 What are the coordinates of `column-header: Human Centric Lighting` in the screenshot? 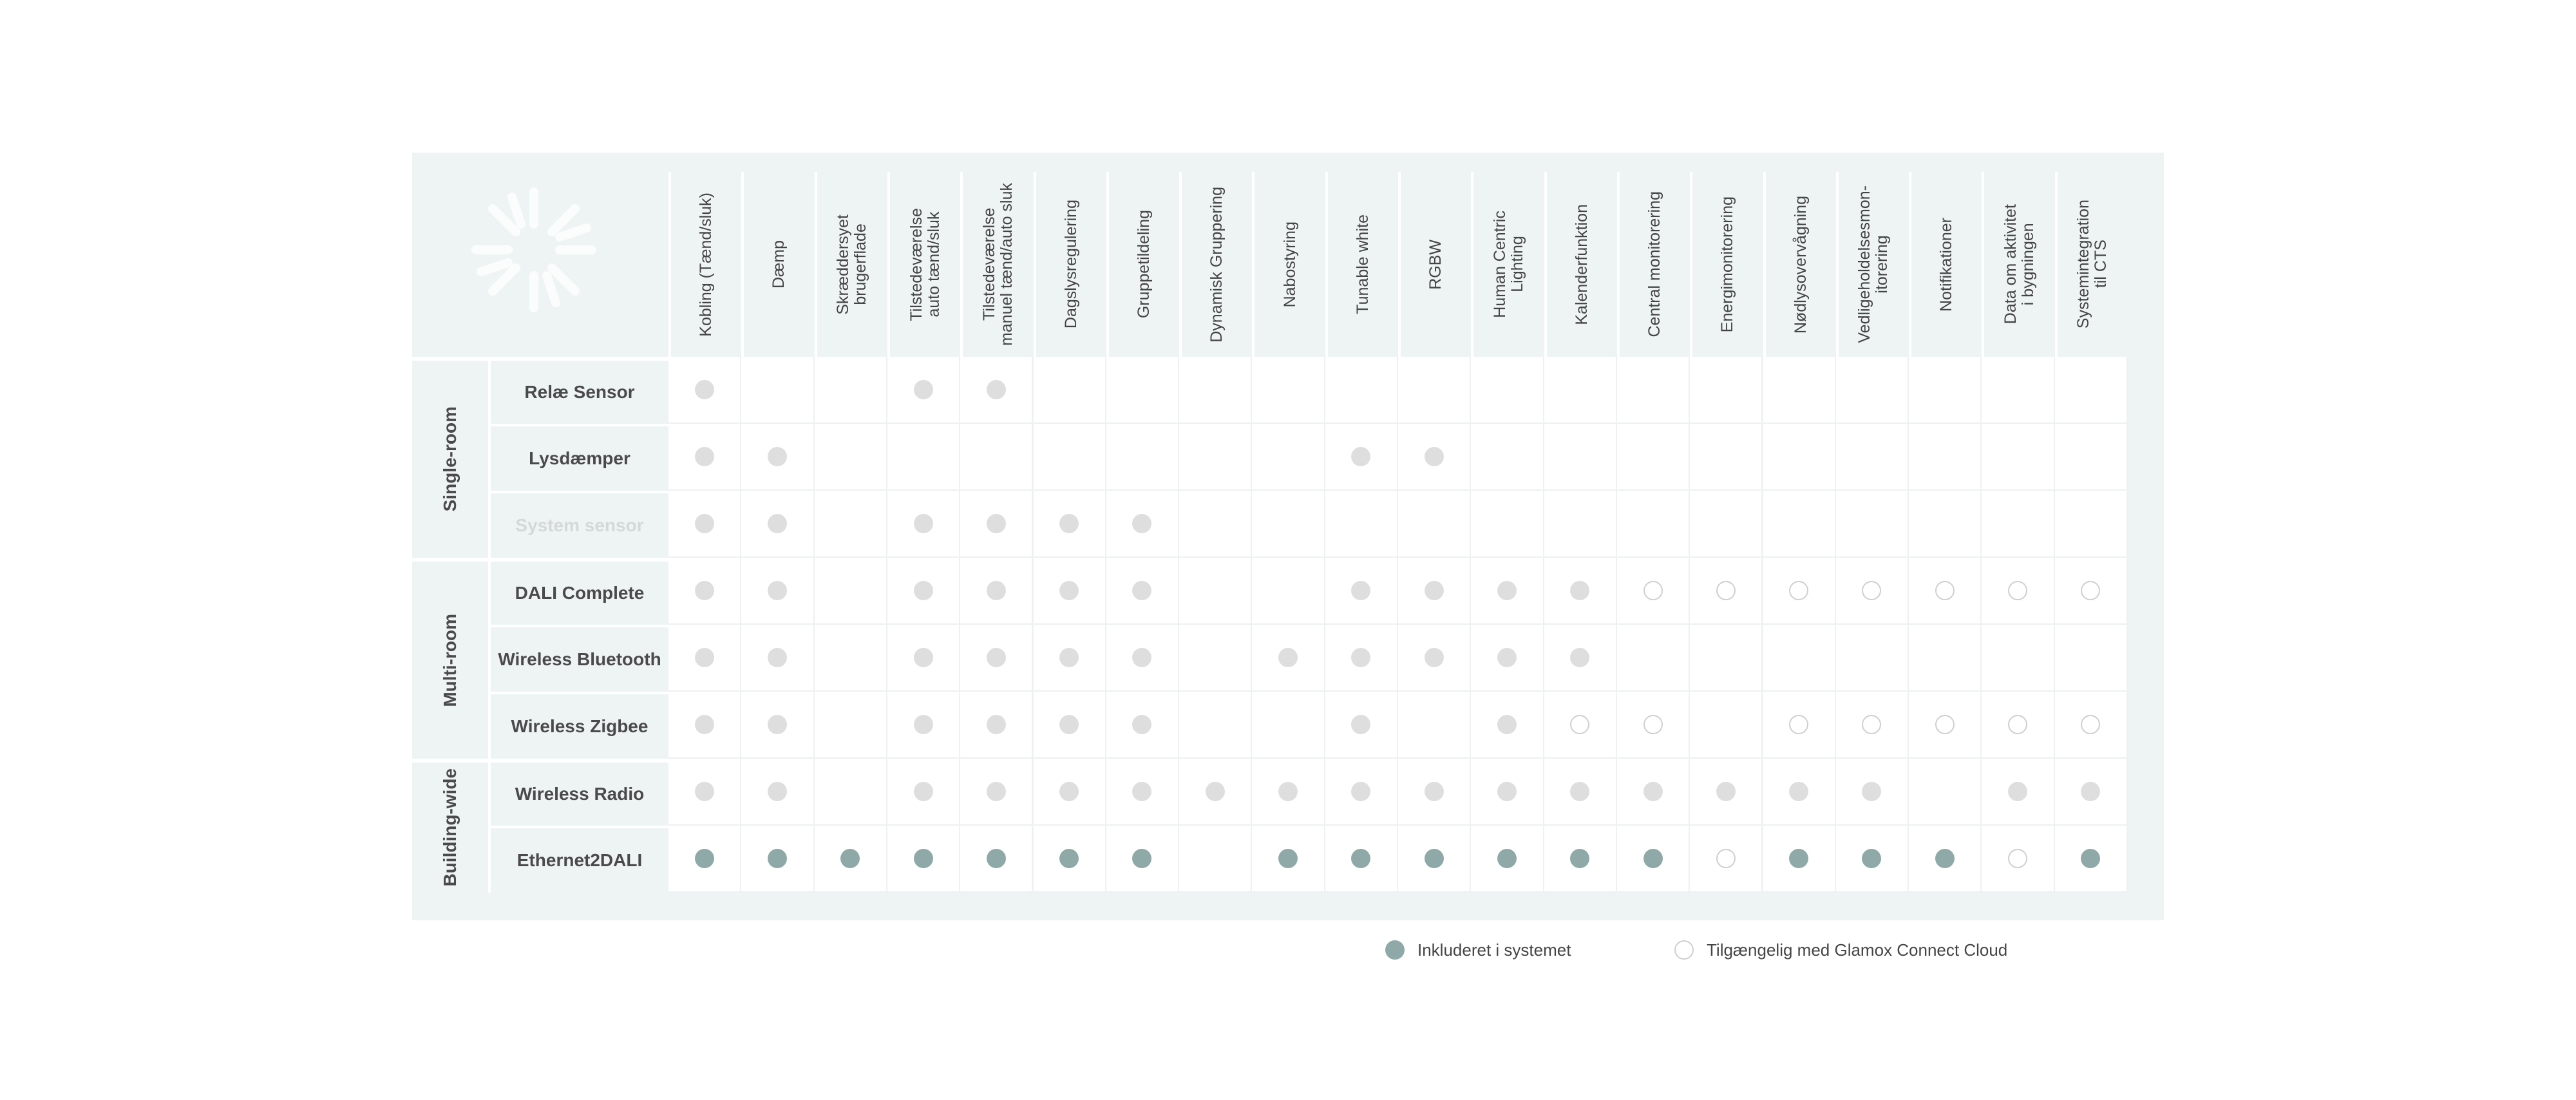 It's located at (1508, 264).